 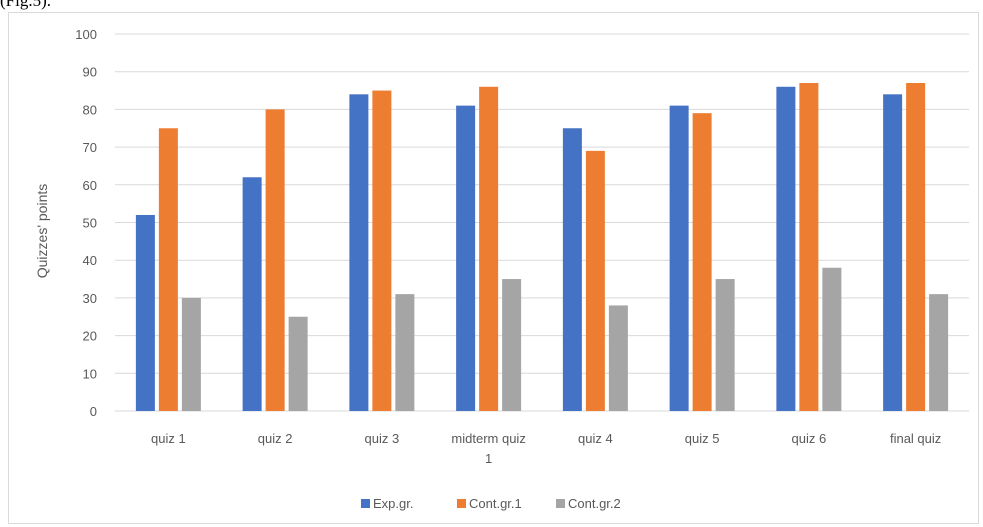 What do you see at coordinates (168, 438) in the screenshot?
I see `x-tick-label: quiz 1` at bounding box center [168, 438].